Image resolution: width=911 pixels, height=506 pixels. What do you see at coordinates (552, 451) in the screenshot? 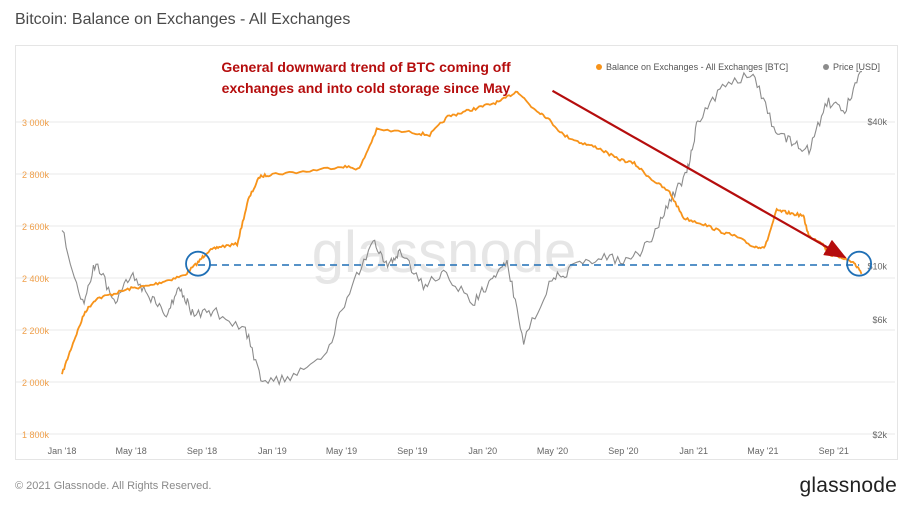
I see `x-tick-label: May '20` at bounding box center [552, 451].